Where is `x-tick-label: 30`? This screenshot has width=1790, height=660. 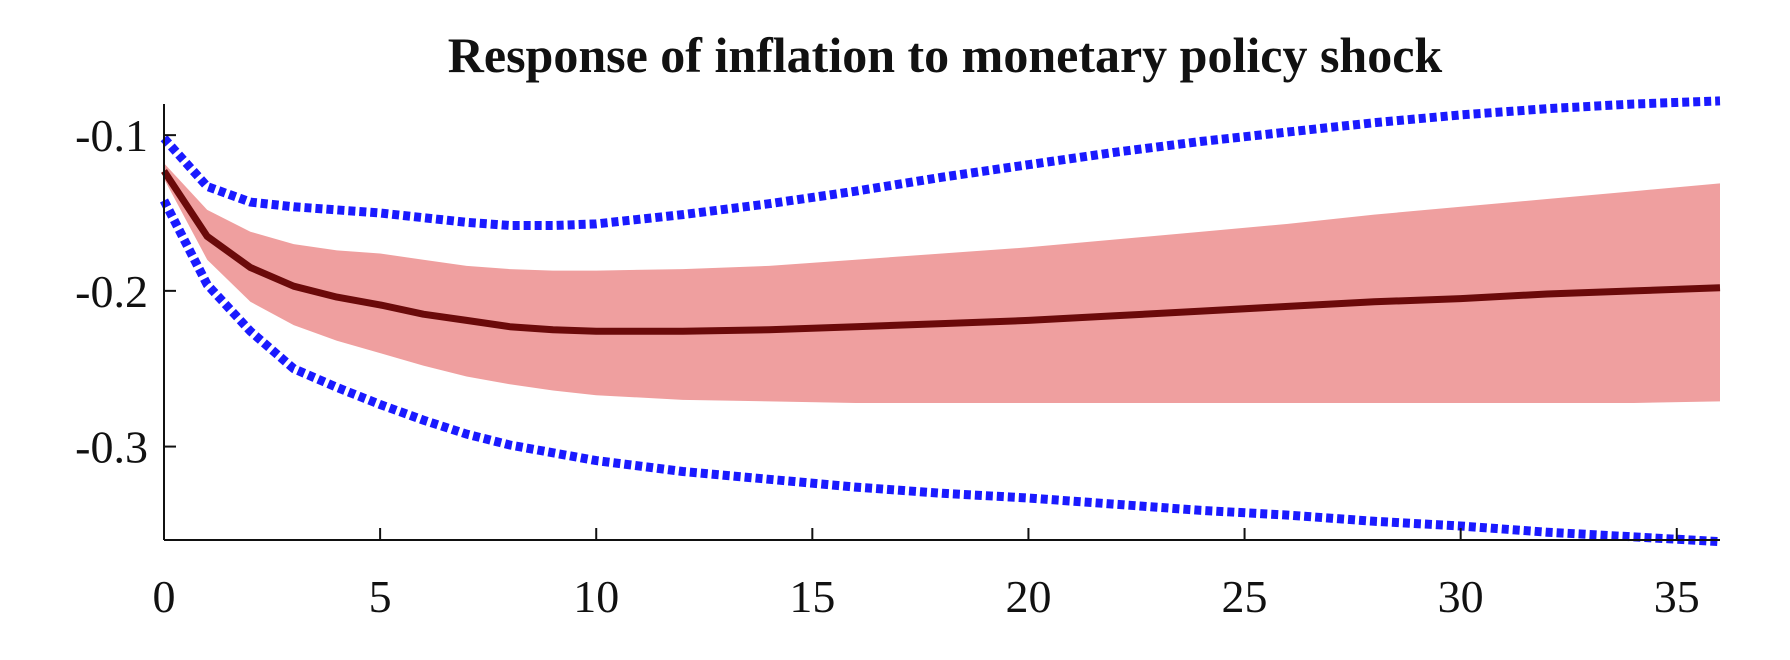 x-tick-label: 30 is located at coordinates (1461, 596).